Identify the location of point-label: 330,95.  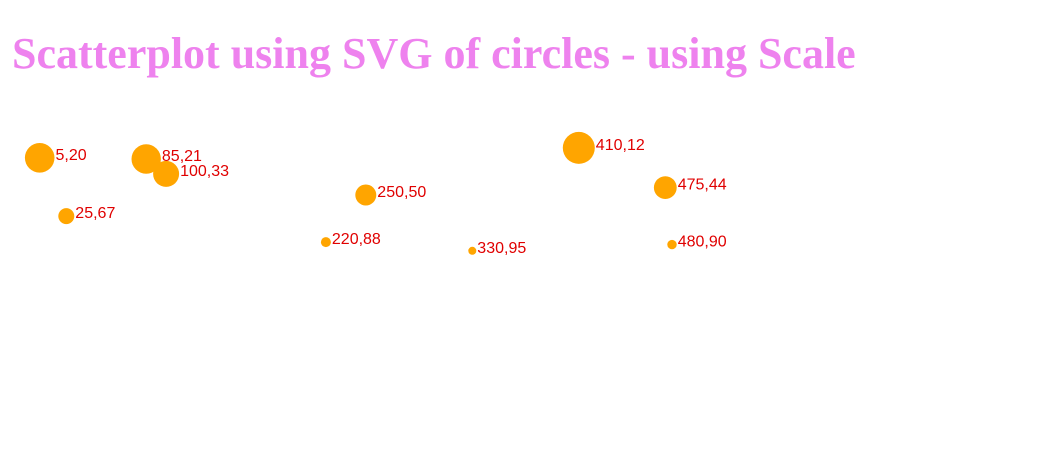
(501, 248).